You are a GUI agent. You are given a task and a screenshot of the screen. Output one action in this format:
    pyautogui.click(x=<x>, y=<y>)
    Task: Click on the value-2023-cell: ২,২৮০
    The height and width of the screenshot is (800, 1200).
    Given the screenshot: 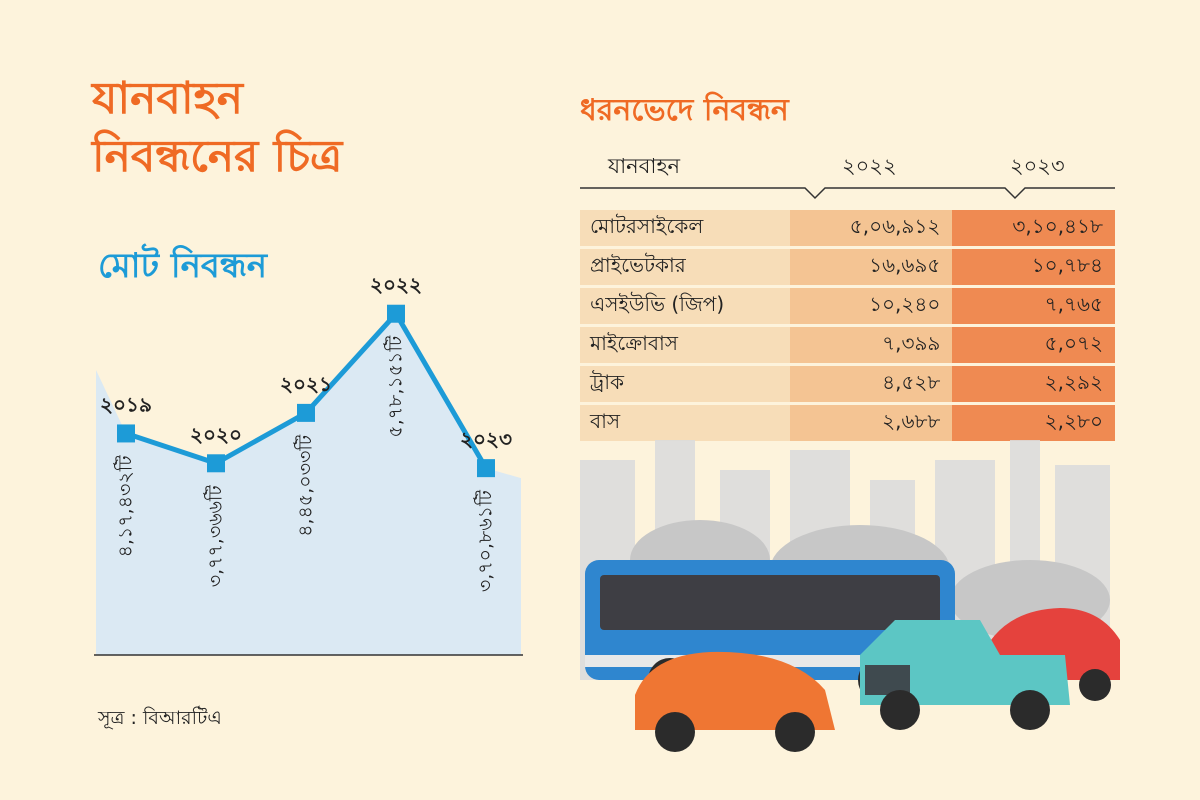 What is the action you would take?
    pyautogui.click(x=1033, y=423)
    